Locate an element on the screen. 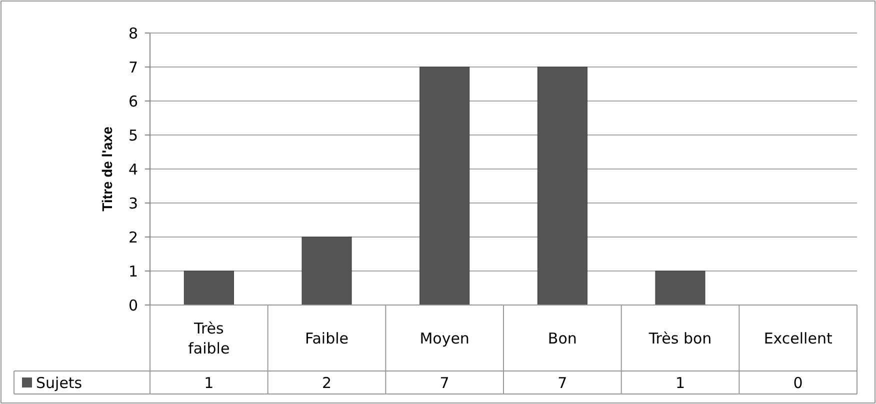  legend-label: Sujets is located at coordinates (59, 383).